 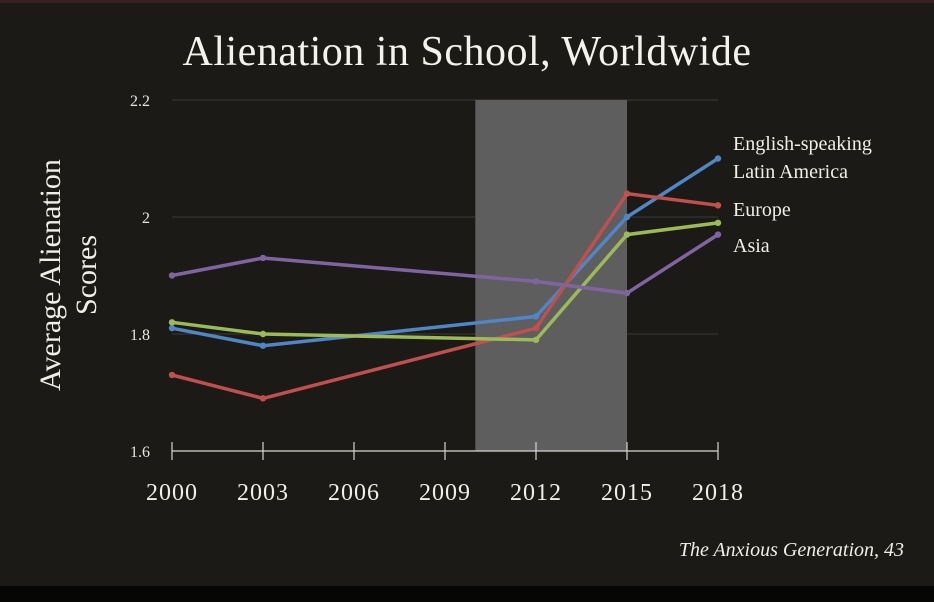 What do you see at coordinates (68, 275) in the screenshot?
I see `y-axis-title: Average Alienation Scores` at bounding box center [68, 275].